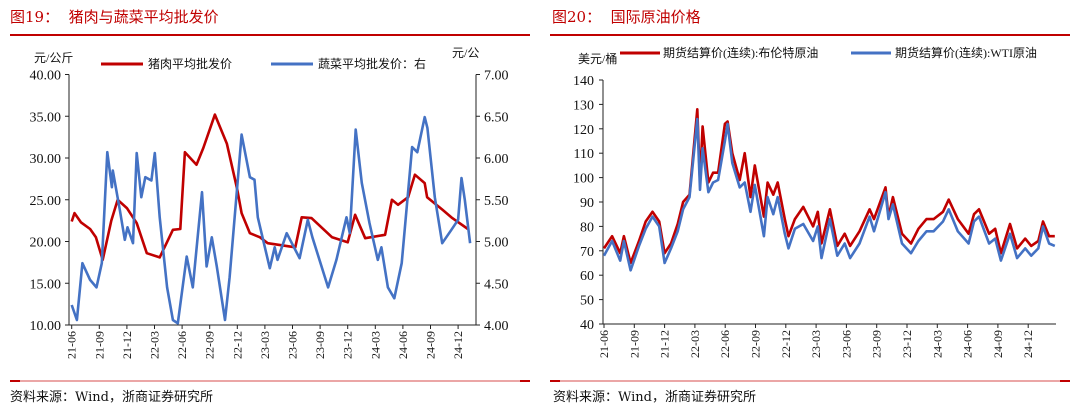 The height and width of the screenshot is (410, 1080). Describe the element at coordinates (372, 63) in the screenshot. I see `legend-label-vegetable: 蔬菜平均批发价：右` at that location.